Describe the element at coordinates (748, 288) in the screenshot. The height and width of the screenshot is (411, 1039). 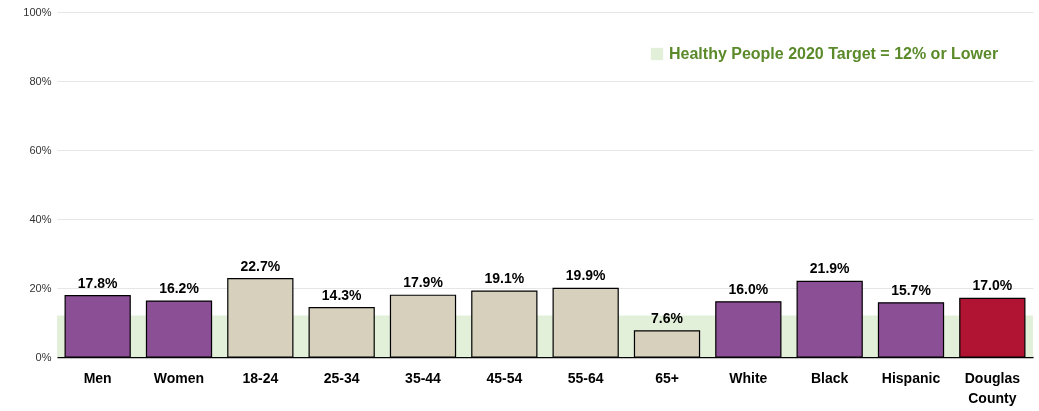
I see `data-label: 16.0%` at that location.